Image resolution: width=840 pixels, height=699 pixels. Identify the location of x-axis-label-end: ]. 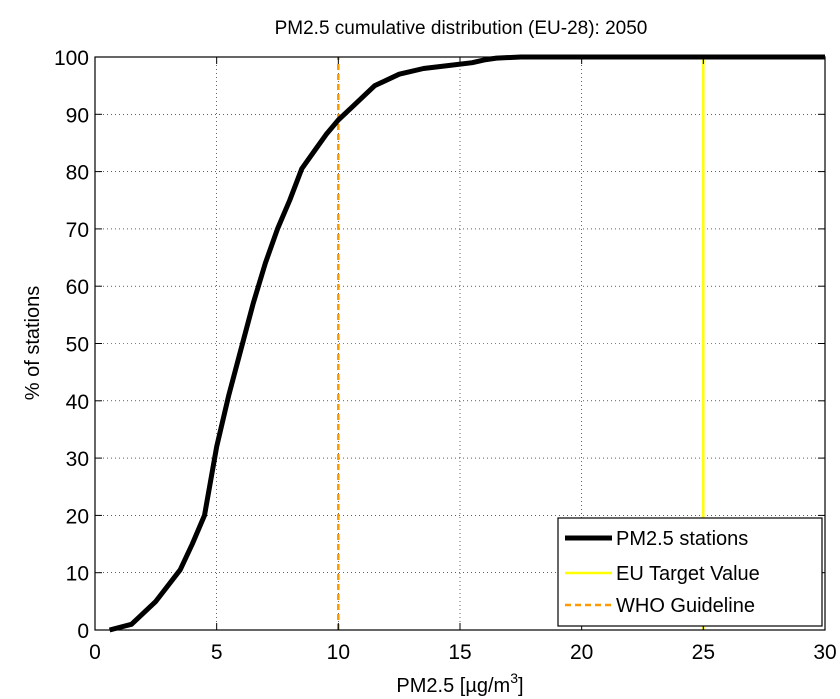
(521, 686).